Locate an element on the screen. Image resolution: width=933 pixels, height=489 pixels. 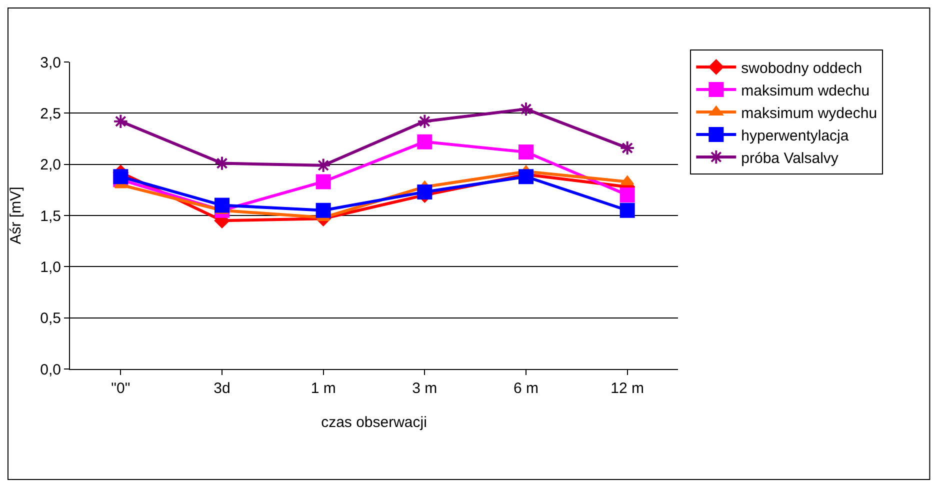
legend-label: próba Valsalvy is located at coordinates (790, 158).